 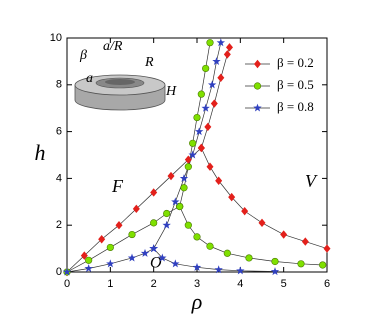 What do you see at coordinates (59, 225) in the screenshot?
I see `y-tick-label: 2` at bounding box center [59, 225].